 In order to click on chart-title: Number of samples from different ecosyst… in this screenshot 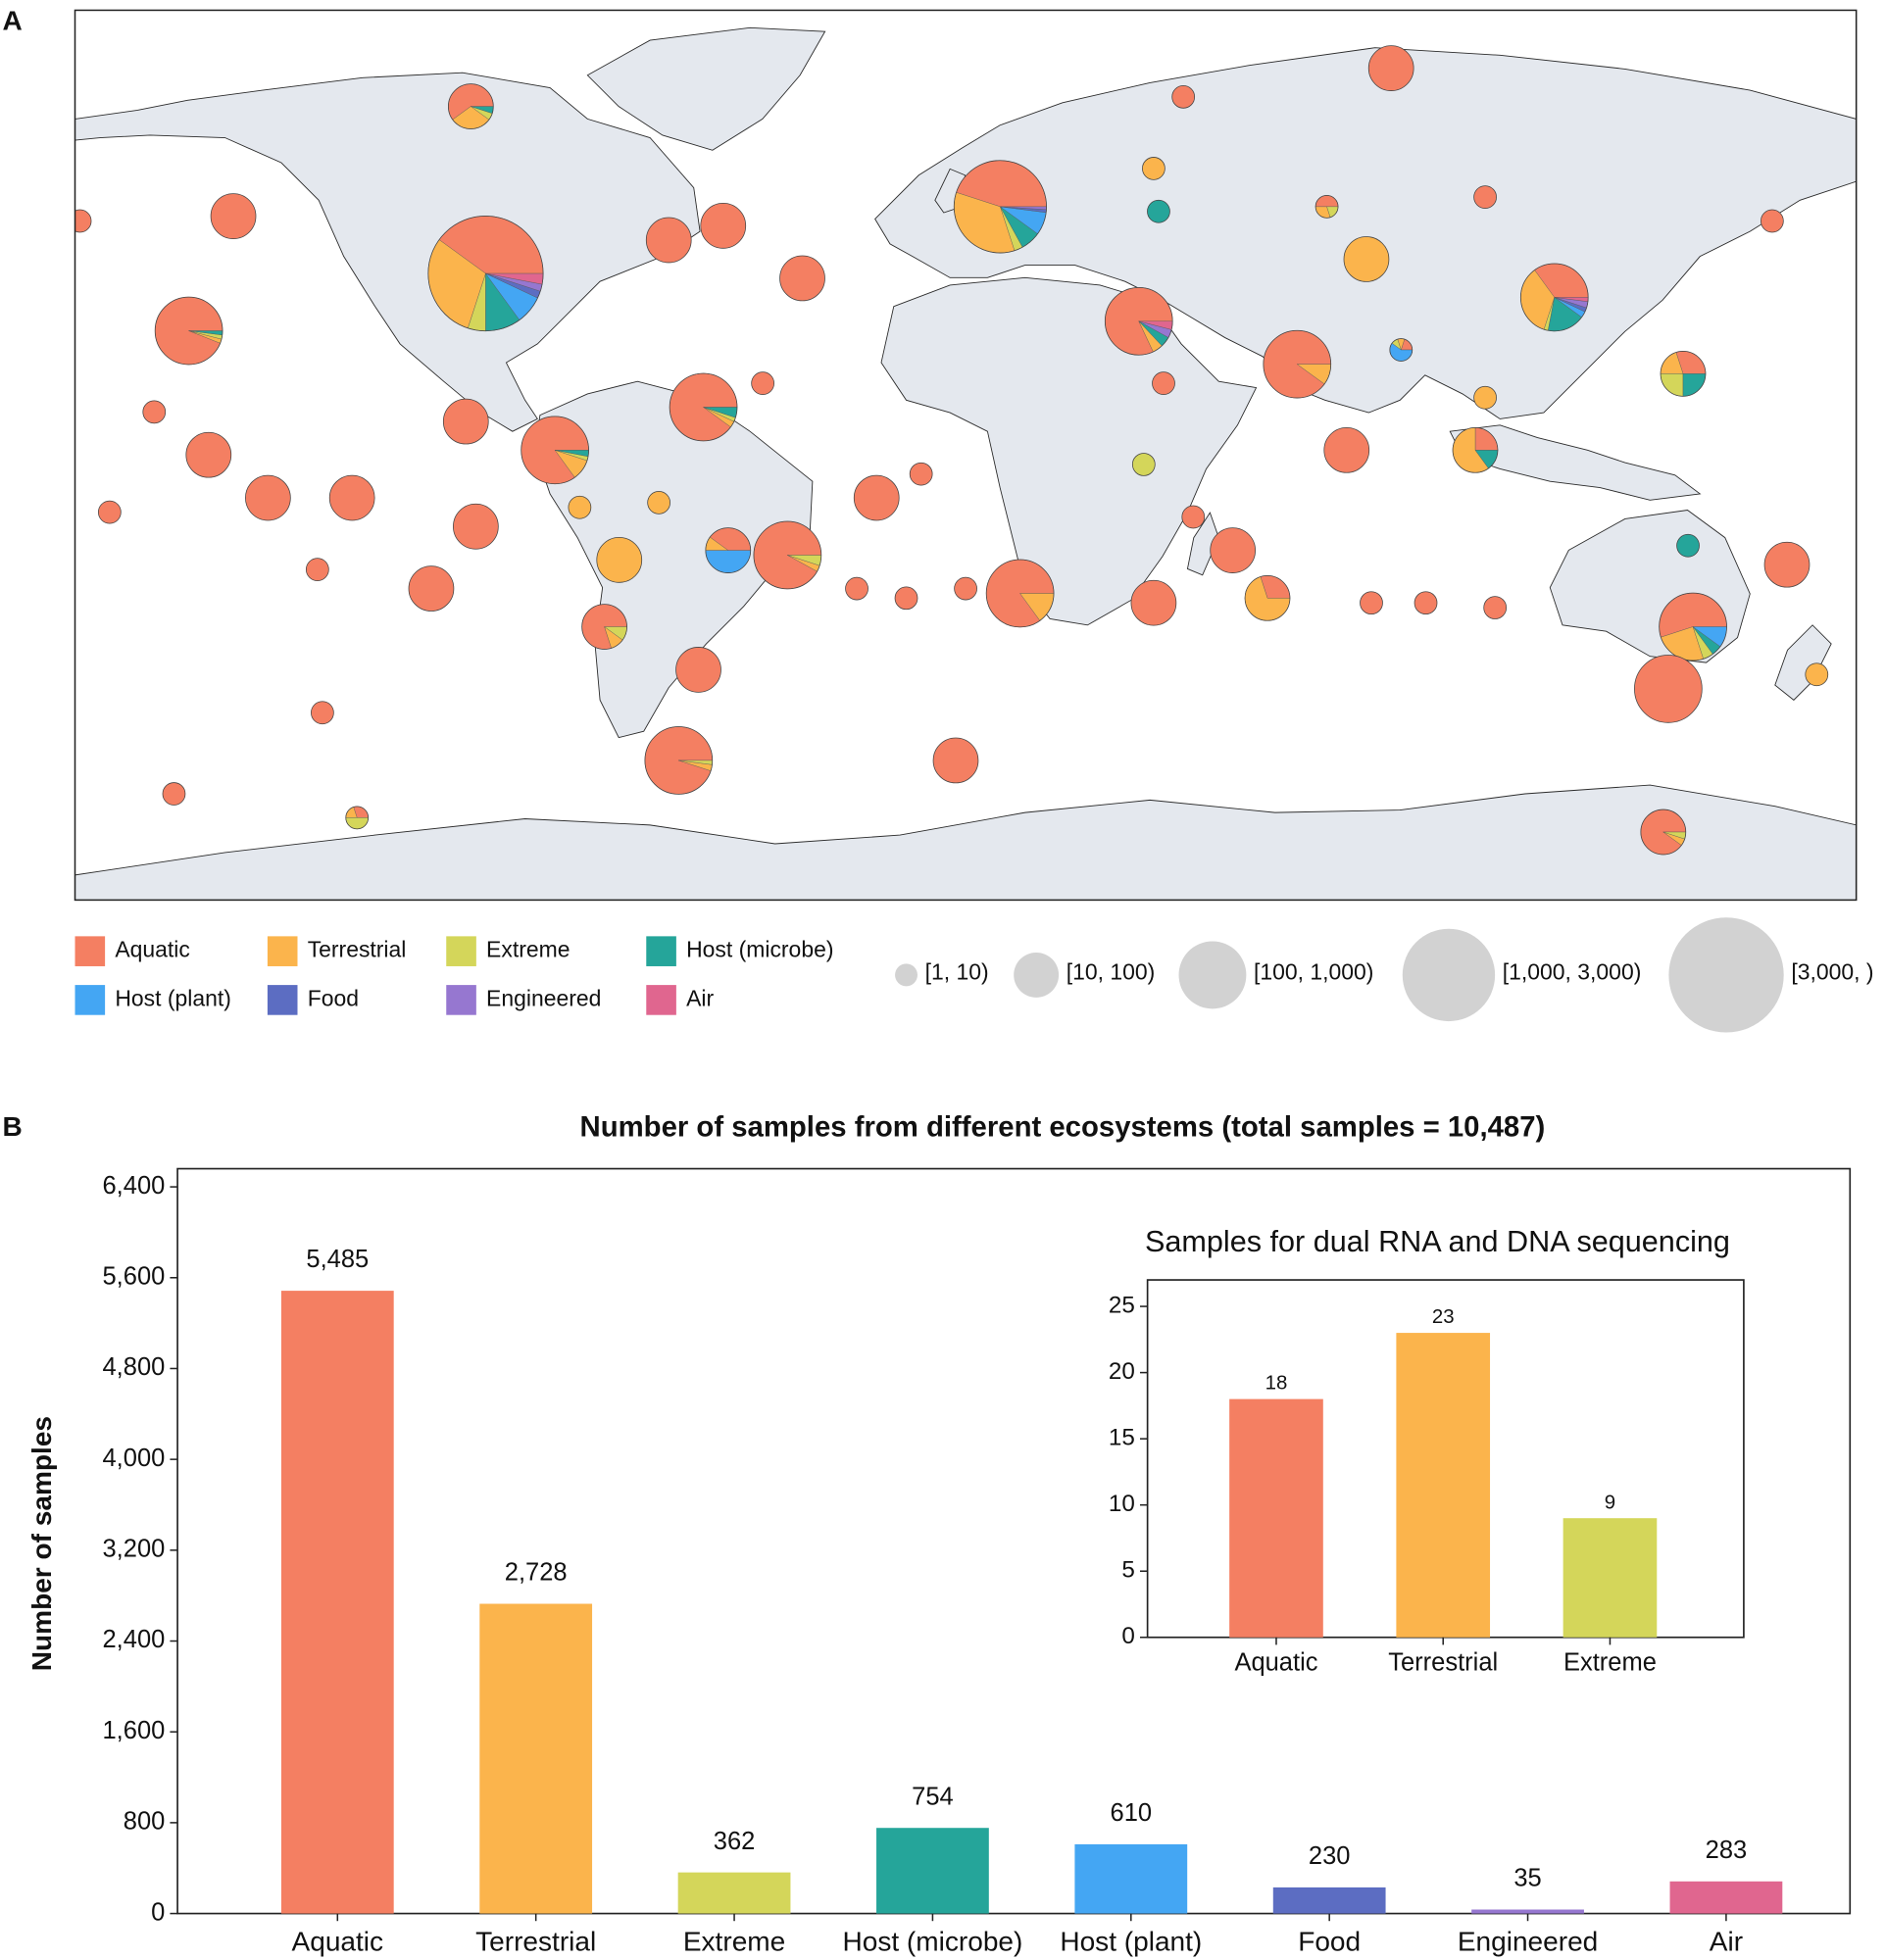, I will do `click(1063, 1126)`.